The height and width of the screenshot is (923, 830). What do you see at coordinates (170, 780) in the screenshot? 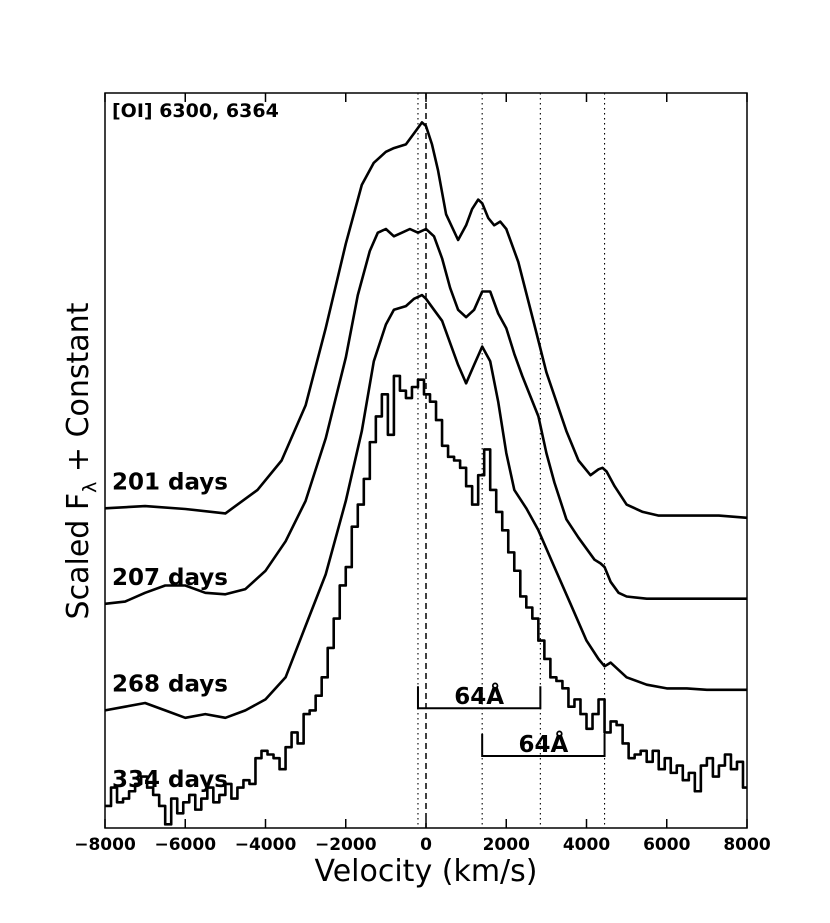
I see `series-label-3: 334 days` at bounding box center [170, 780].